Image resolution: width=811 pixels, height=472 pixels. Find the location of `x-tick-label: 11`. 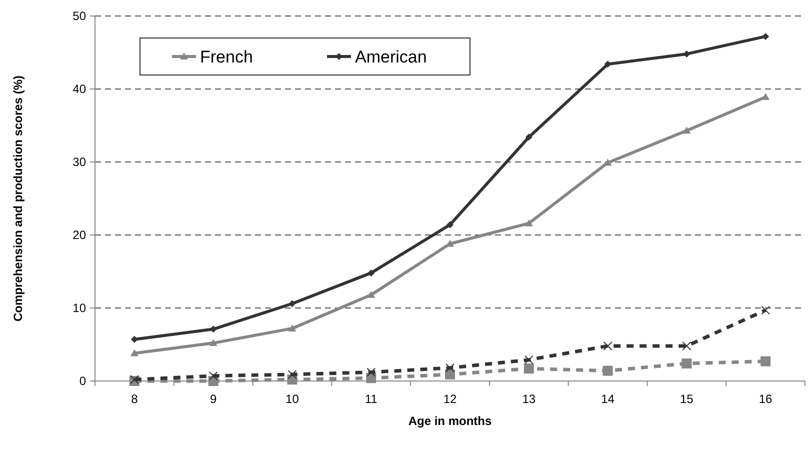

x-tick-label: 11 is located at coordinates (371, 399).